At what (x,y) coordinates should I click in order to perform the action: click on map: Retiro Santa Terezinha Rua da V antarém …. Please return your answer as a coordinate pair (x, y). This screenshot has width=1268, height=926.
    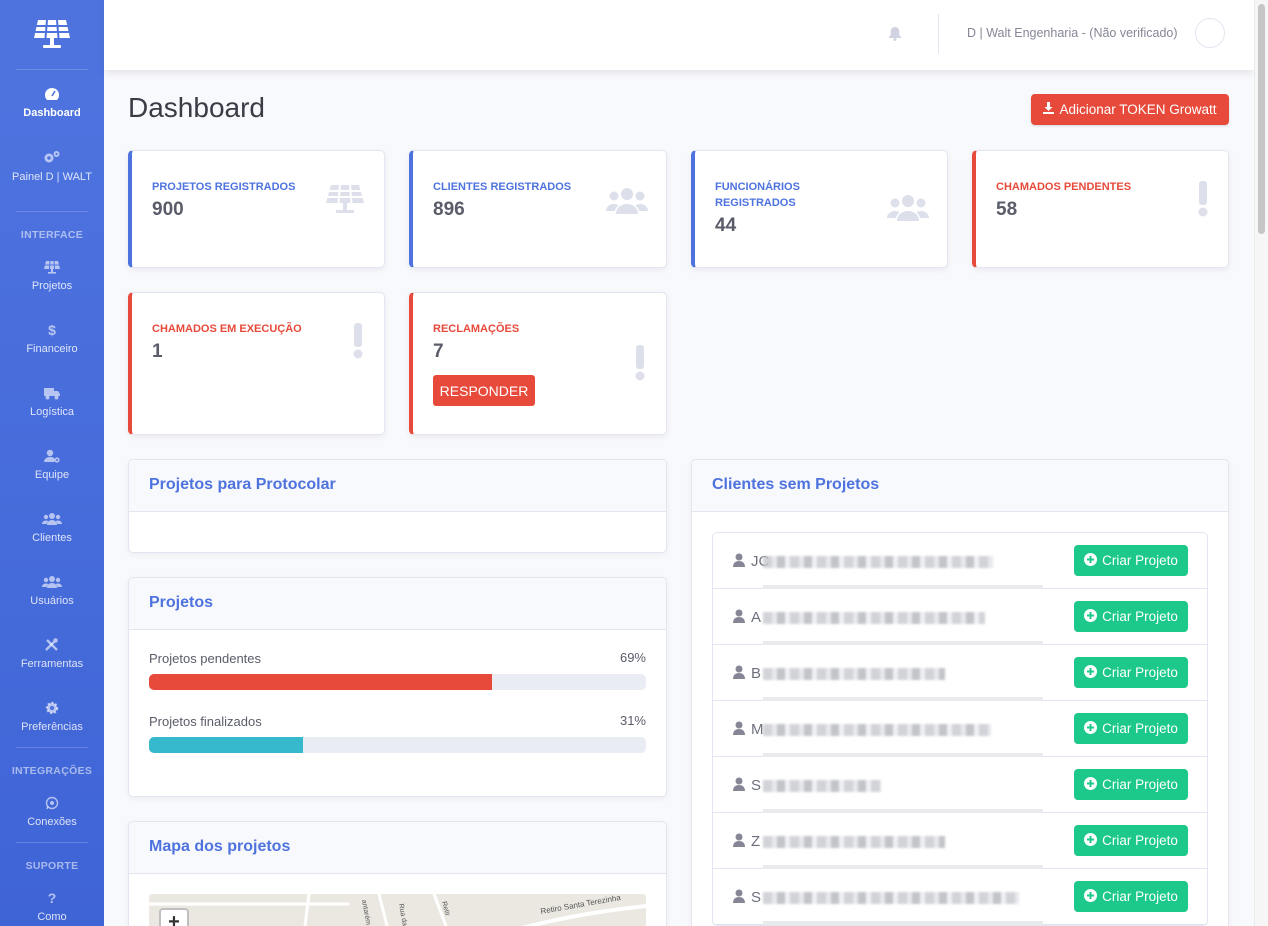
    Looking at the image, I should click on (397, 910).